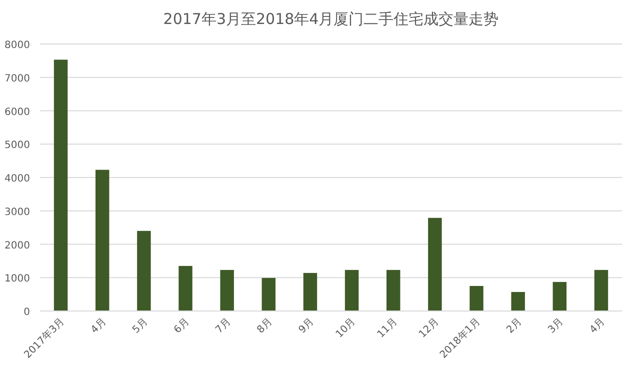 The width and height of the screenshot is (633, 374). Describe the element at coordinates (17, 45) in the screenshot. I see `y-tick-label: 8000` at that location.